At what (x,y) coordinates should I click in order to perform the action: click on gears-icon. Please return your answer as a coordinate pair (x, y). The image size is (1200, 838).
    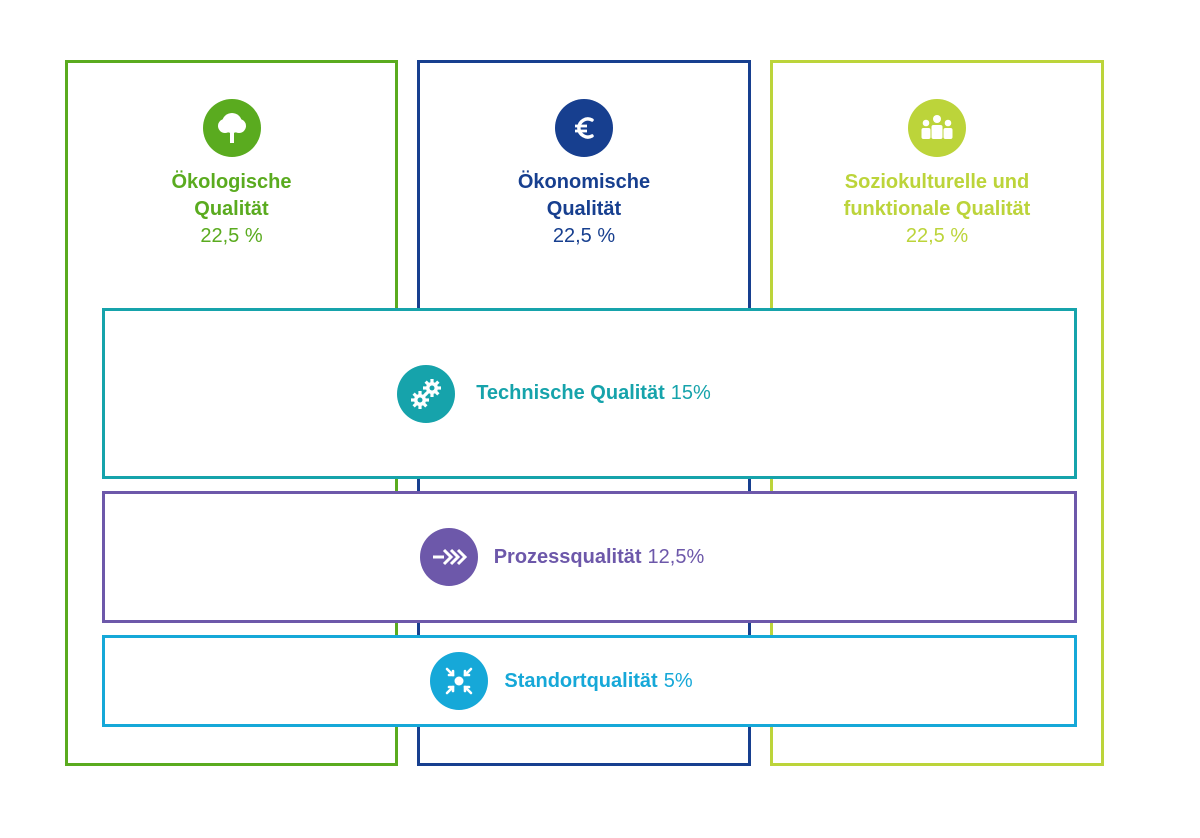
    Looking at the image, I should click on (426, 393).